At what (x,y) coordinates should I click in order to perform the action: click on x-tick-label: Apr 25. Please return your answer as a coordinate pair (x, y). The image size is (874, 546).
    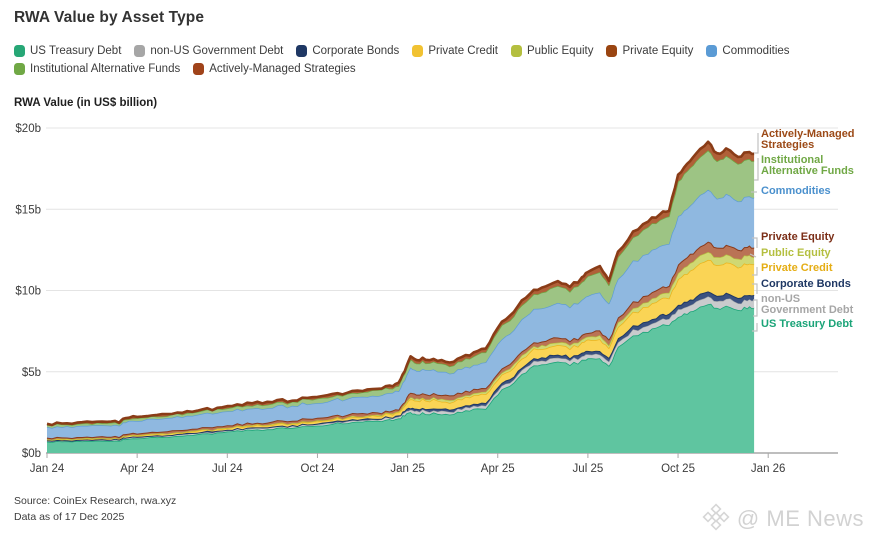
    Looking at the image, I should click on (498, 469).